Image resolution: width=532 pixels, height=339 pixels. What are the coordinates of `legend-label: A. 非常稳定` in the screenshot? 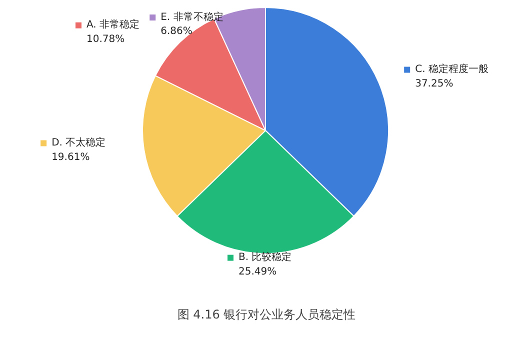 It's located at (113, 24).